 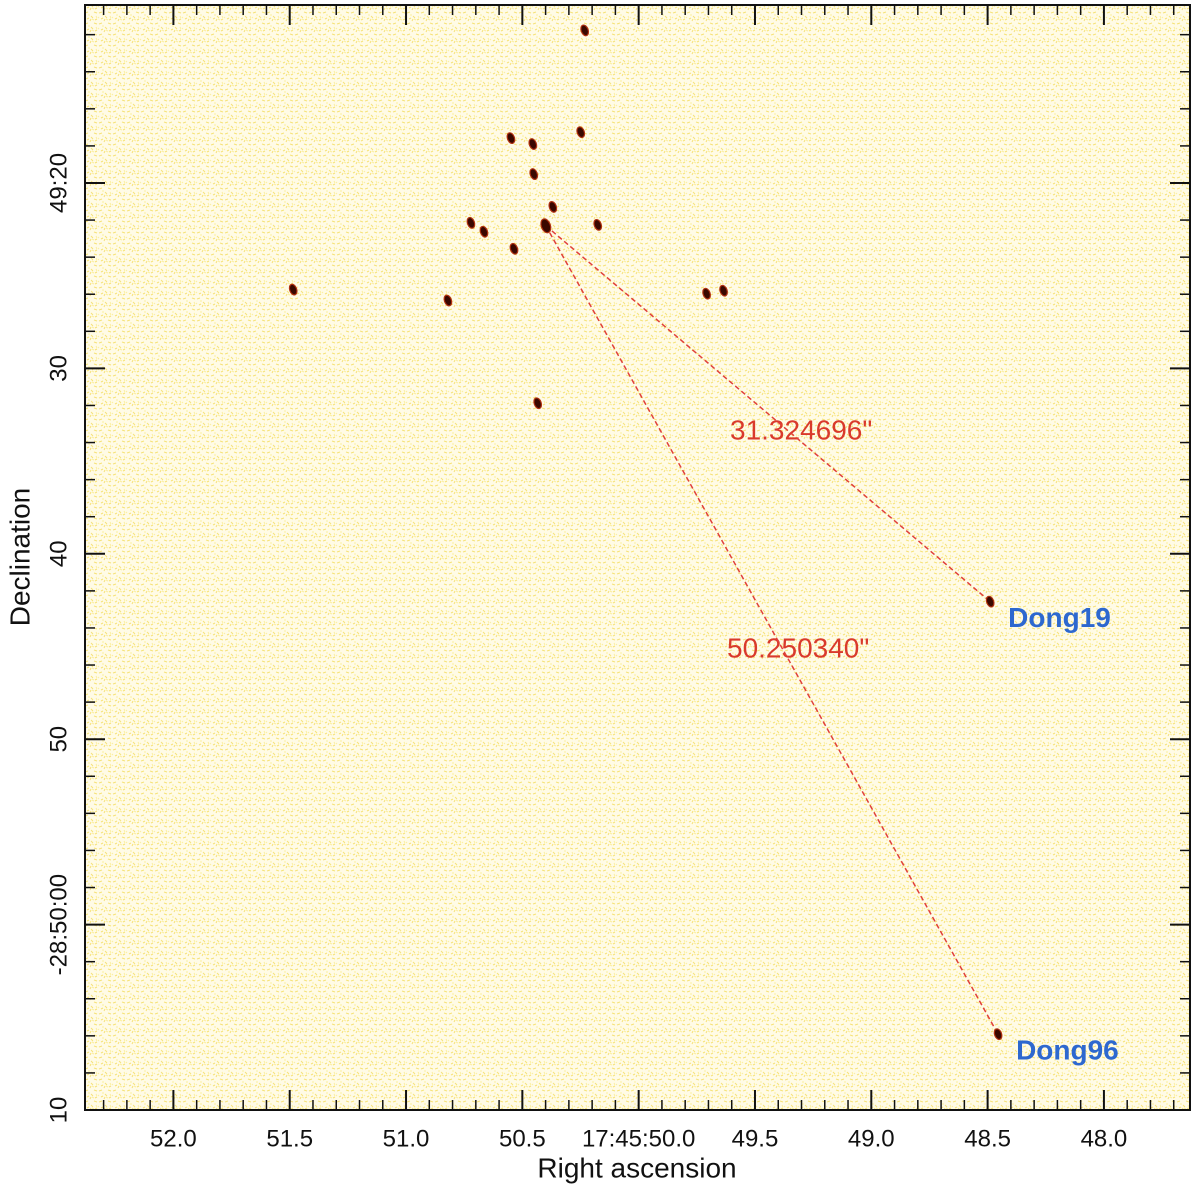 What do you see at coordinates (406, 1138) in the screenshot?
I see `x-tick-label: 51.0` at bounding box center [406, 1138].